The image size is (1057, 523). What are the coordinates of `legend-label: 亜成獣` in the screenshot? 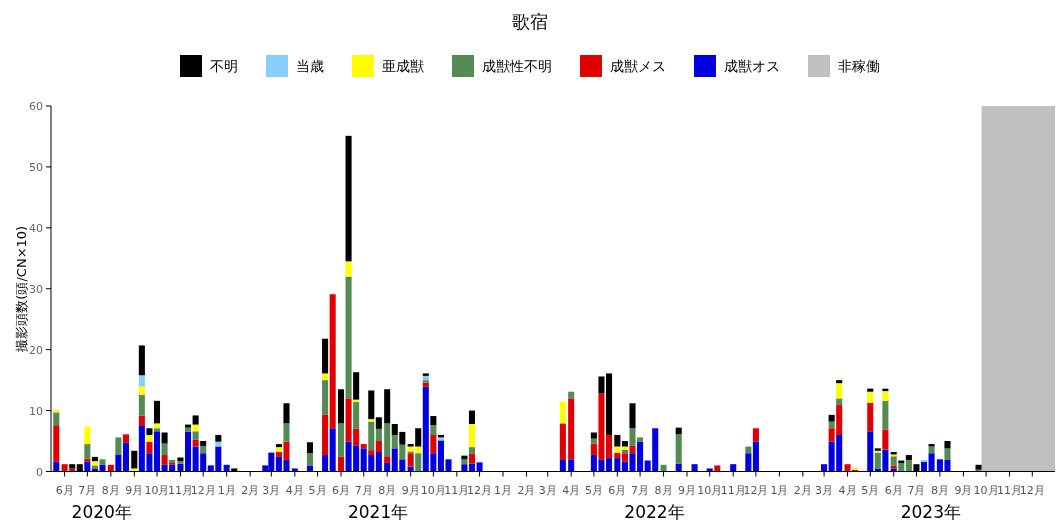 It's located at (403, 66).